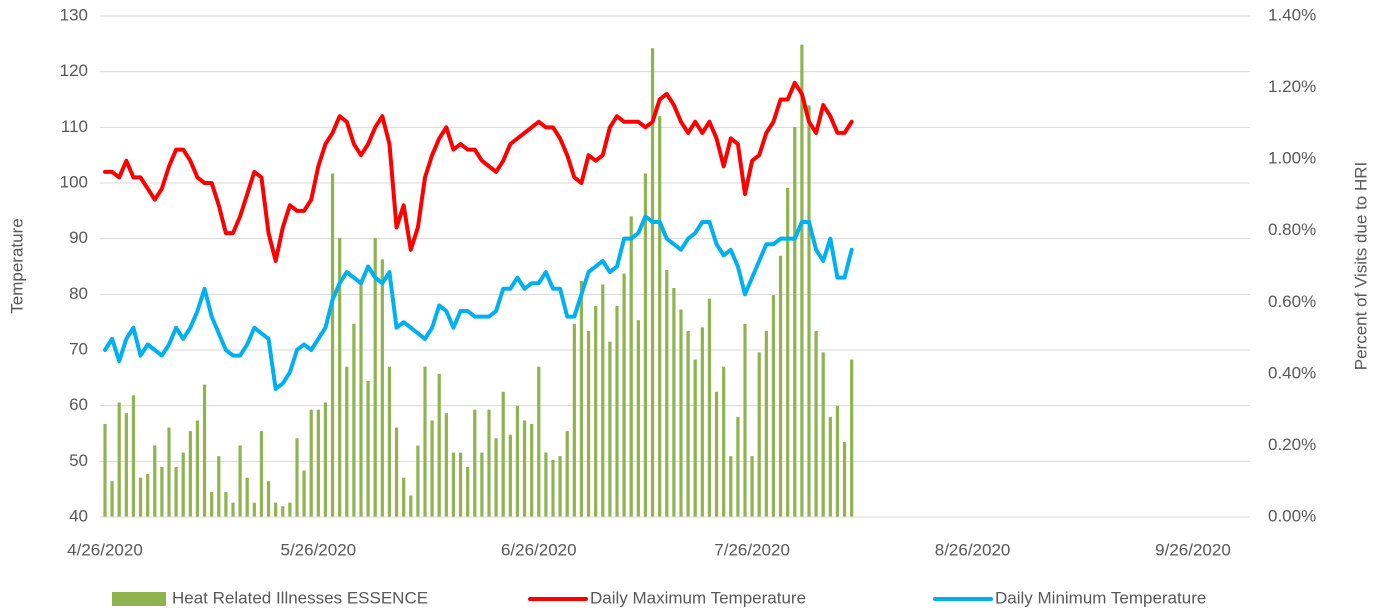 The width and height of the screenshot is (1387, 615). What do you see at coordinates (78, 460) in the screenshot?
I see `y-tick-label: 50` at bounding box center [78, 460].